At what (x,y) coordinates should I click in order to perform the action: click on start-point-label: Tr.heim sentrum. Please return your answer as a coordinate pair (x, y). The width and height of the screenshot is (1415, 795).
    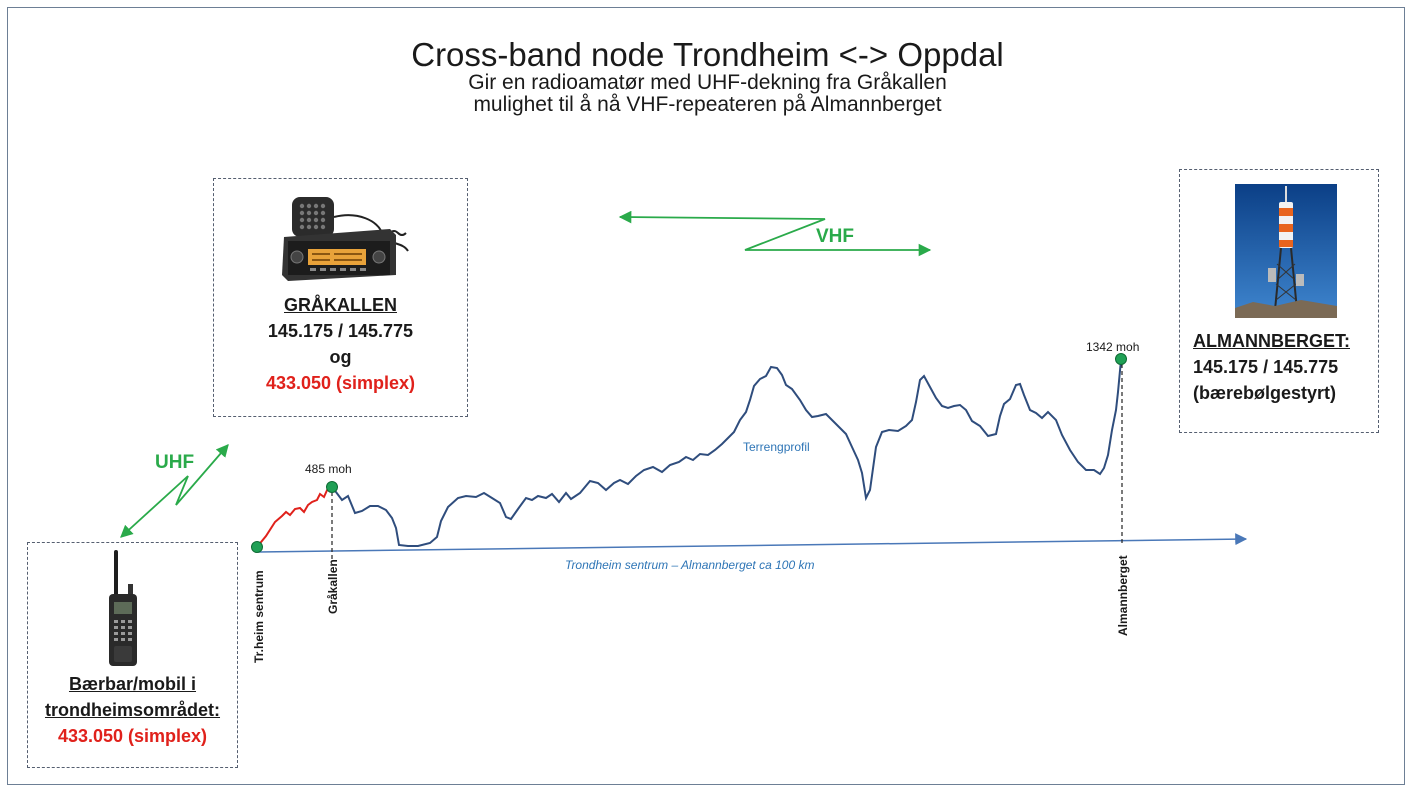
    Looking at the image, I should click on (259, 616).